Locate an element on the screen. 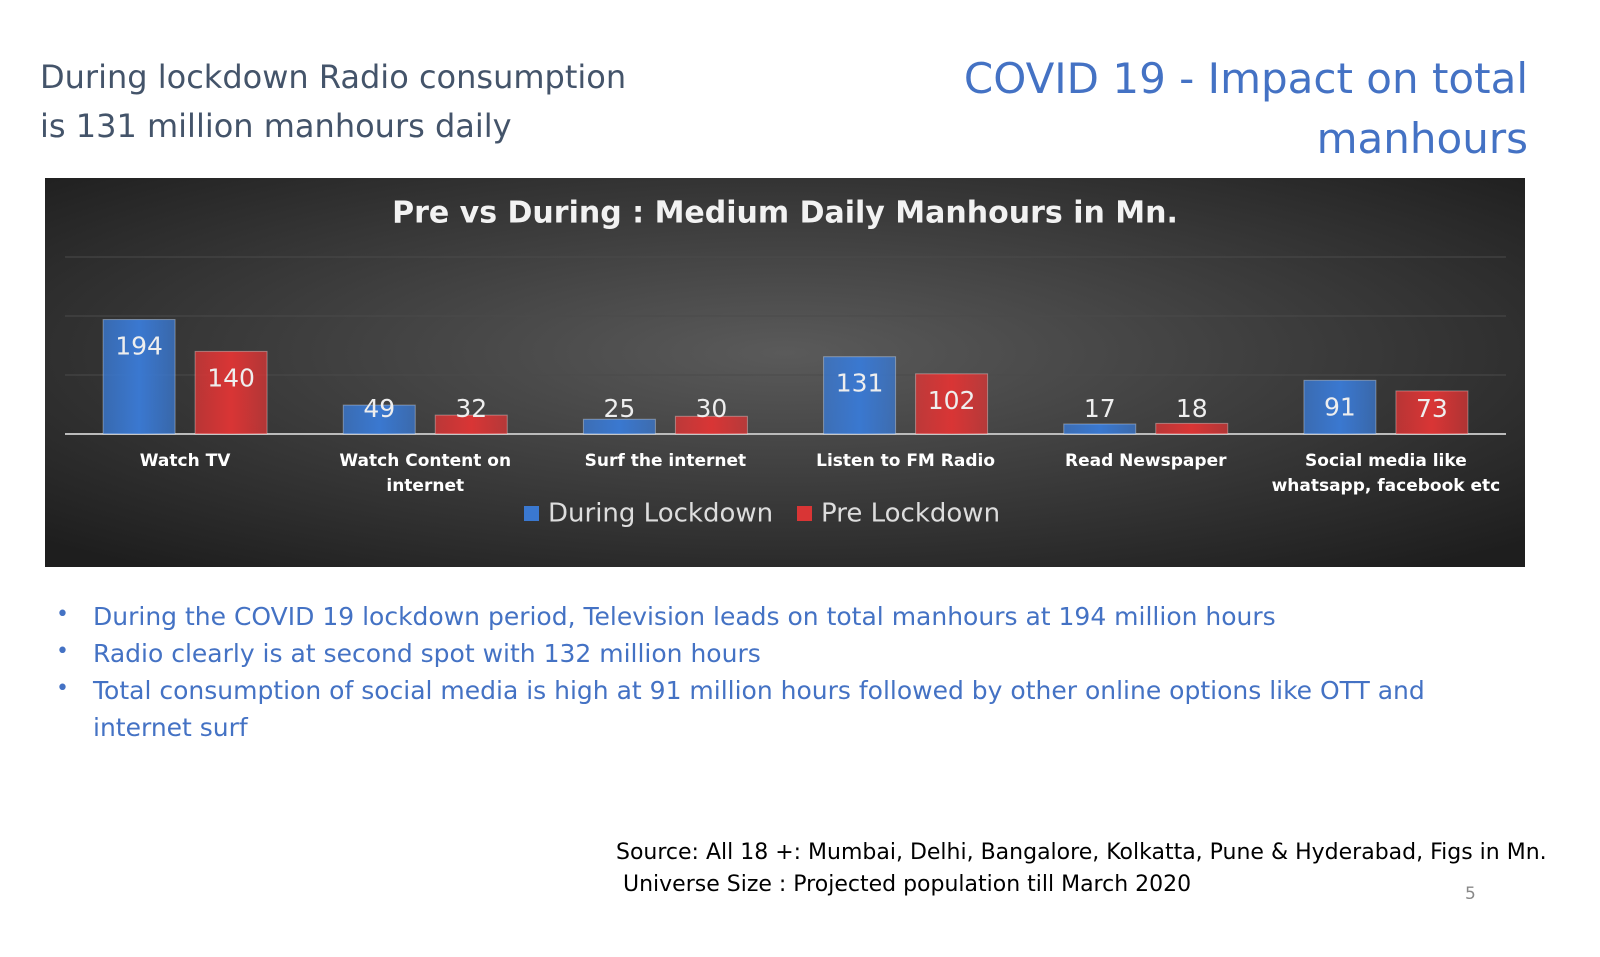 The width and height of the screenshot is (1600, 957). header-left: is 131 million manhours daily is located at coordinates (276, 126).